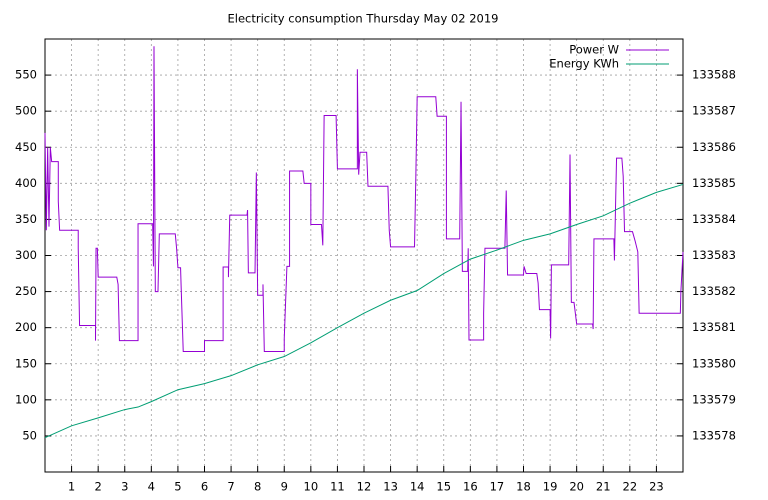  What do you see at coordinates (714, 399) in the screenshot?
I see `y2-tick-label: 133579` at bounding box center [714, 399].